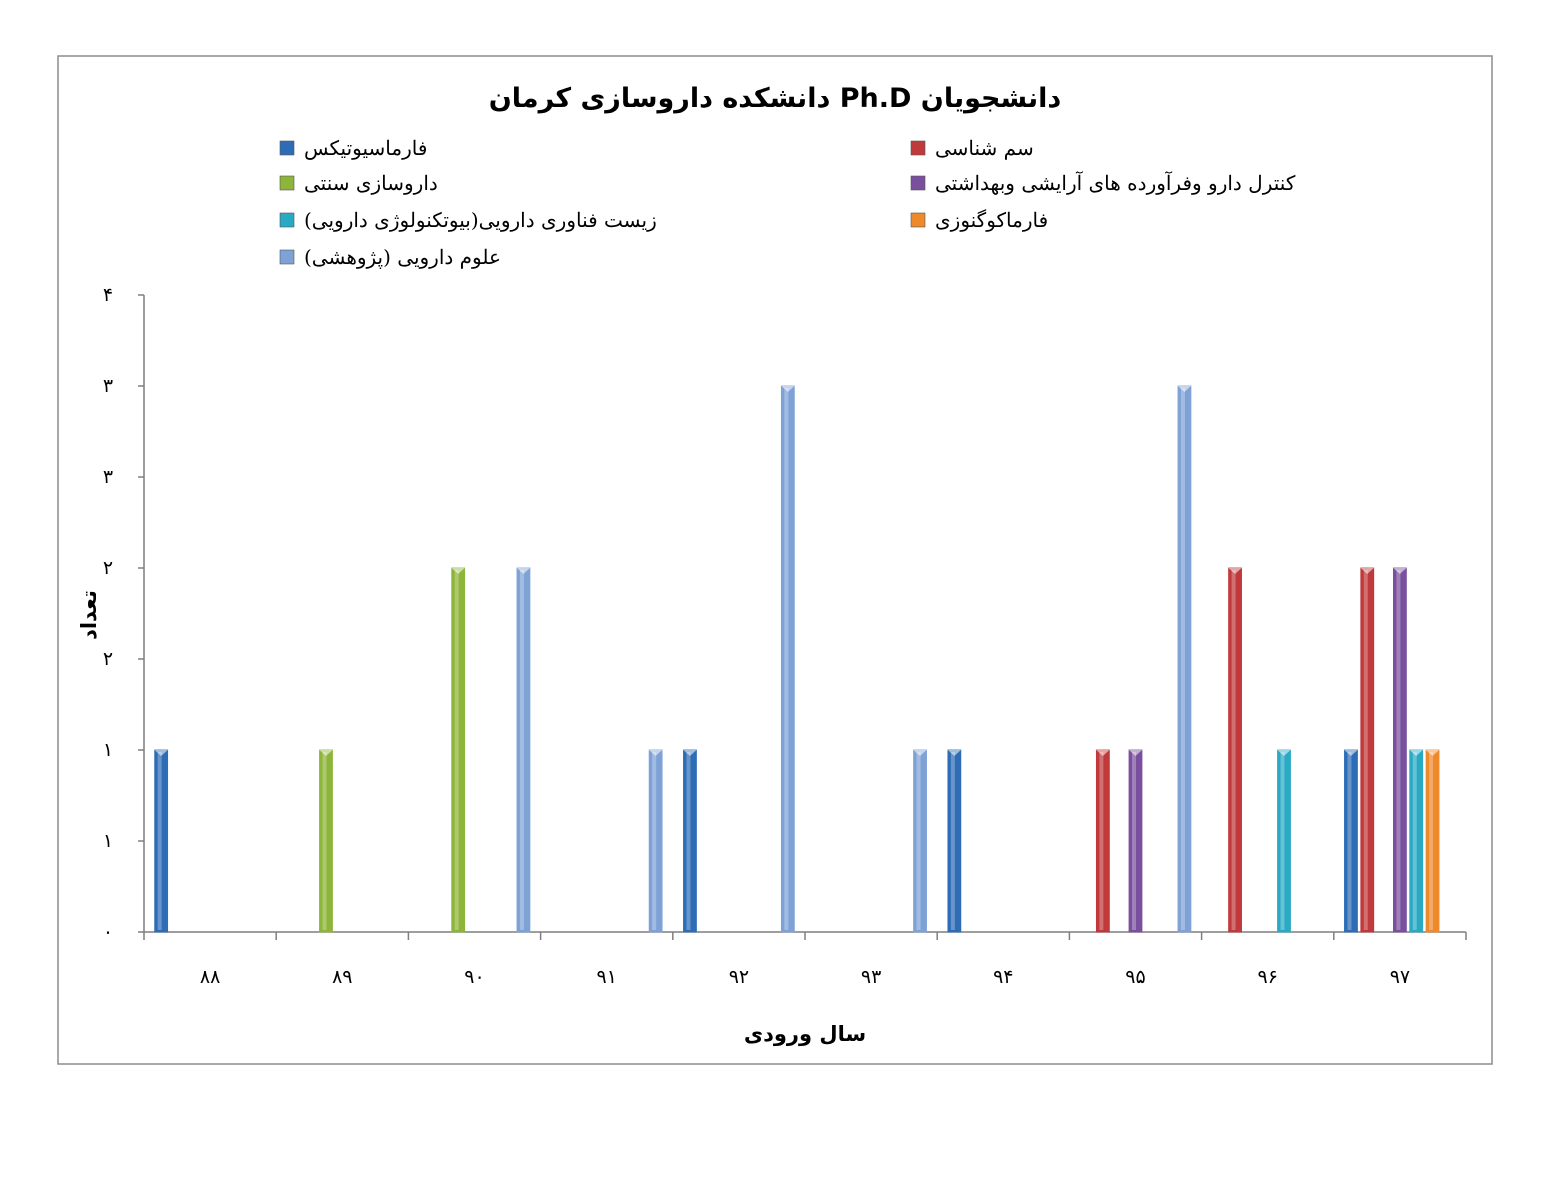  Describe the element at coordinates (474, 977) in the screenshot. I see `x-tick-label: ۹۰` at that location.